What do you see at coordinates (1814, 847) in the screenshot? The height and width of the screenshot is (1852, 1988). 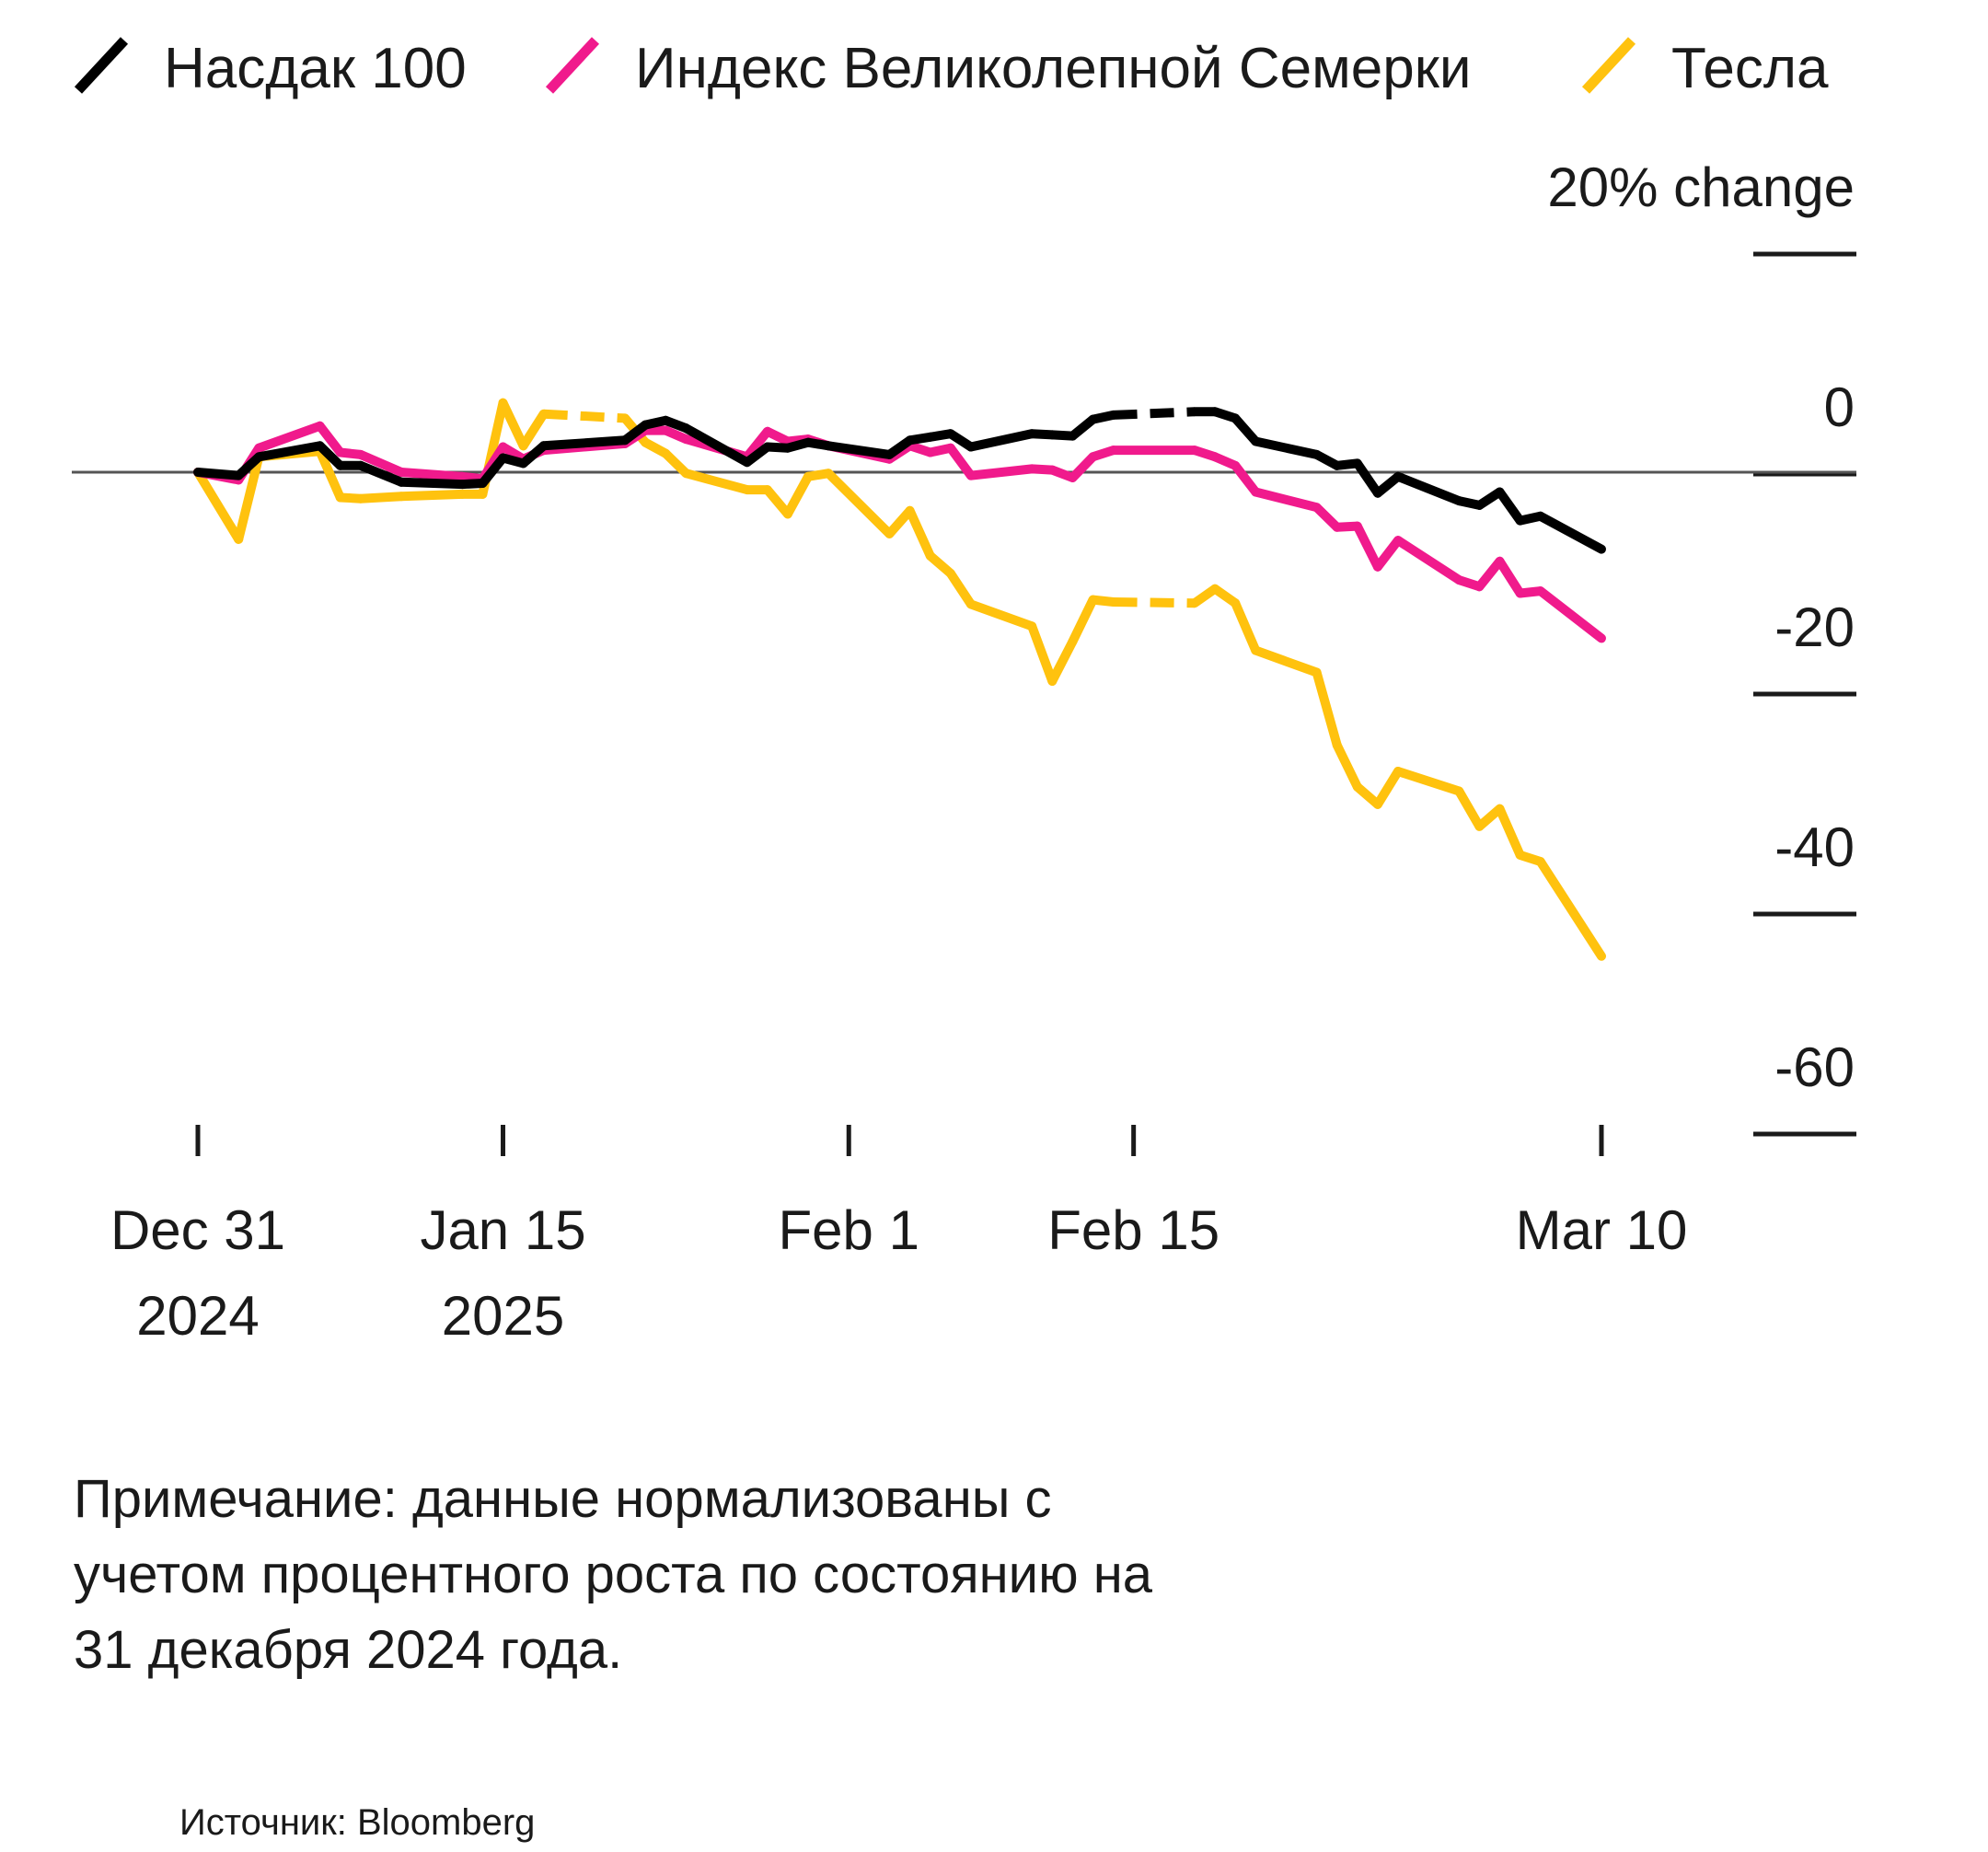 I see `y-tick-4-label: -40` at bounding box center [1814, 847].